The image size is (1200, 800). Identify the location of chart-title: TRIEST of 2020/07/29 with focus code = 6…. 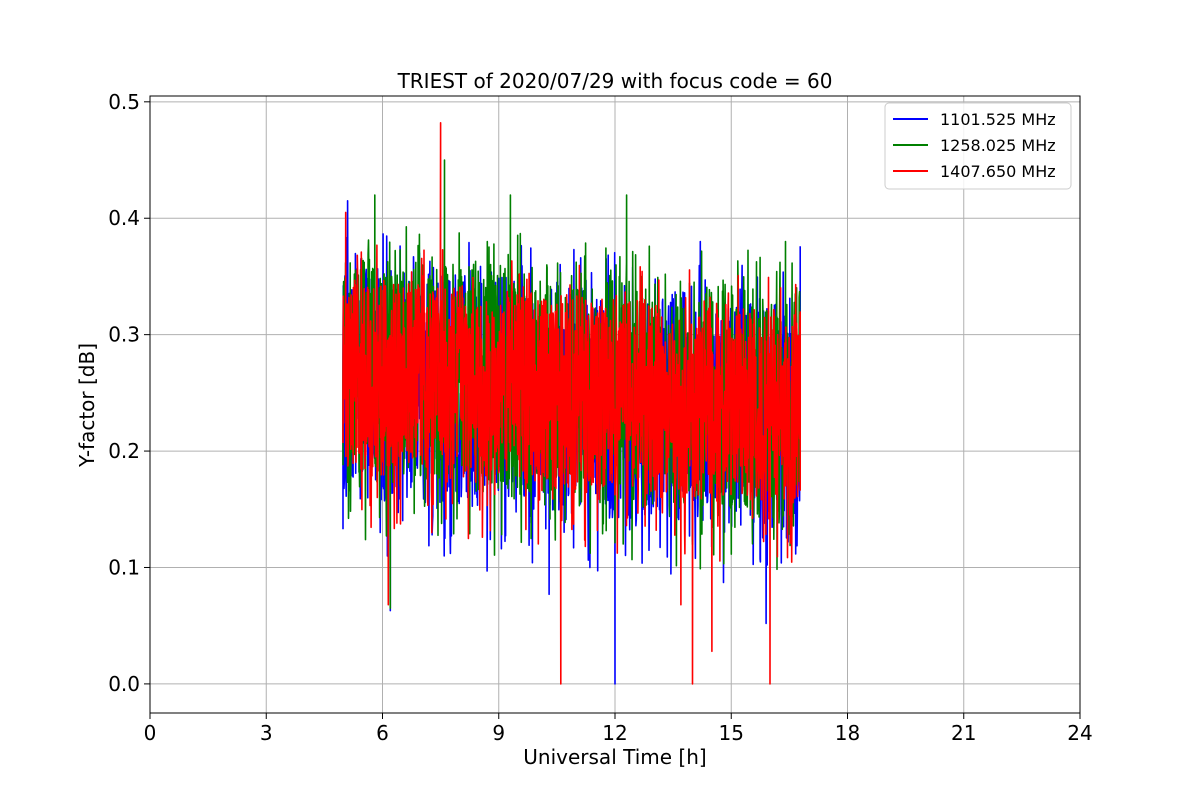
(615, 81).